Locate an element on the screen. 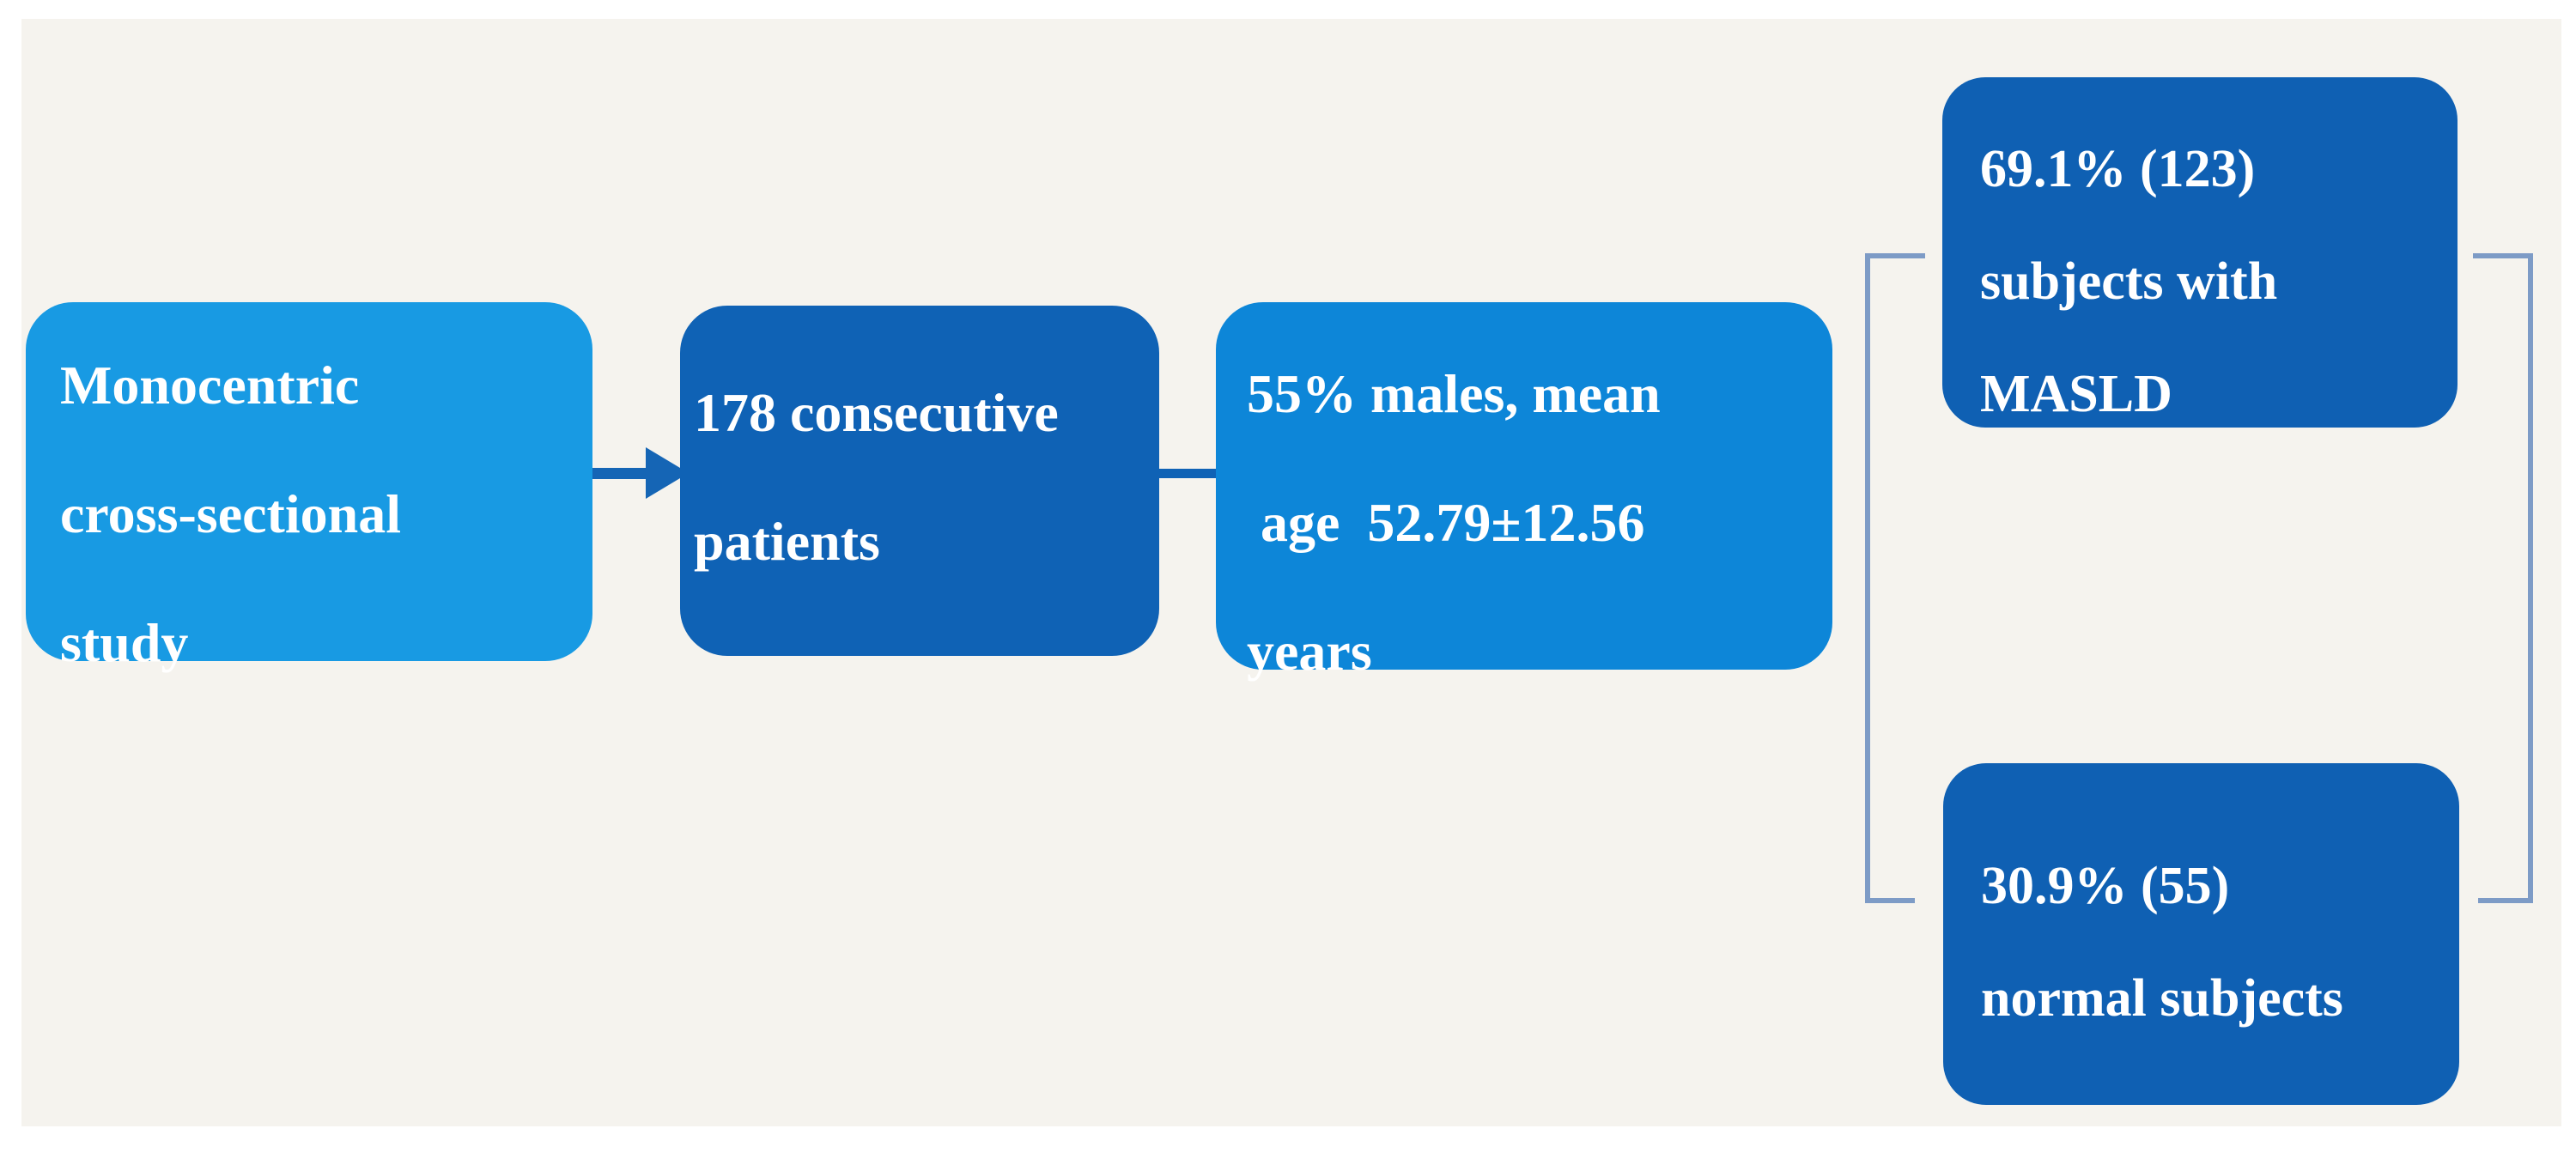 The image size is (2576, 1165). study-design-line: cross-sectional is located at coordinates (230, 513).